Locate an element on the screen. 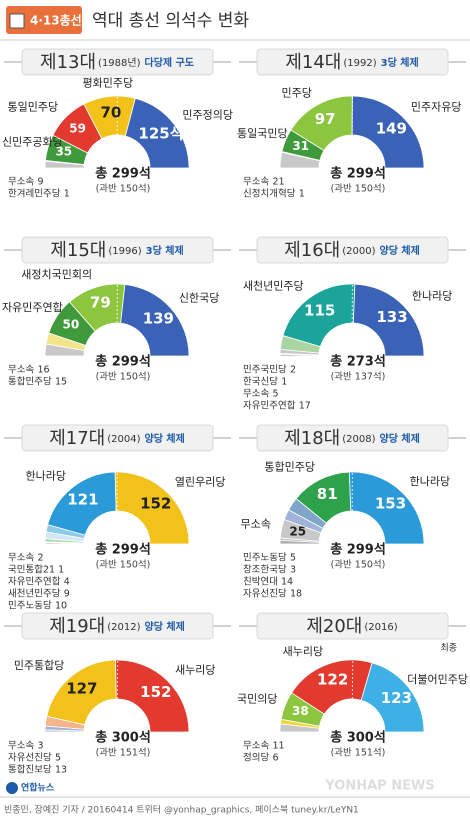 The image size is (470, 821). value-label: 127 is located at coordinates (81, 689).